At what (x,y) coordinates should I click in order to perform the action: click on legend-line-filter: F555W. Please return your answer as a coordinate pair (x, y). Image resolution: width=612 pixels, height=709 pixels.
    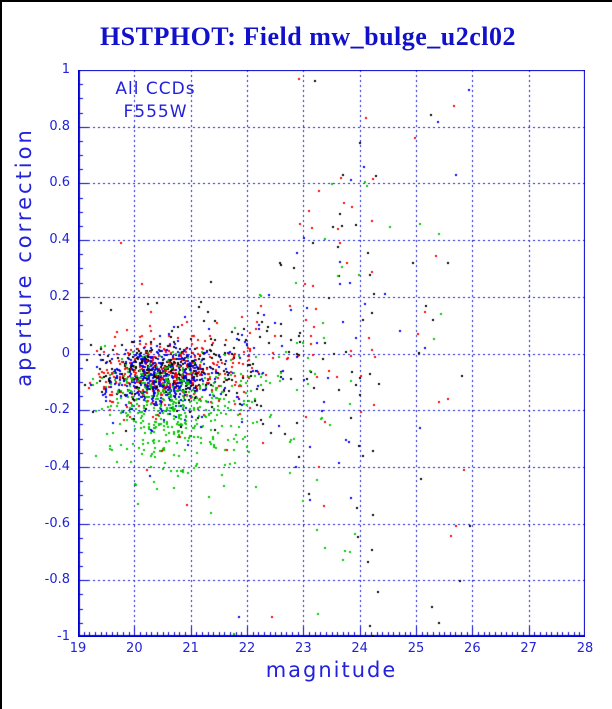
    Looking at the image, I should click on (155, 112).